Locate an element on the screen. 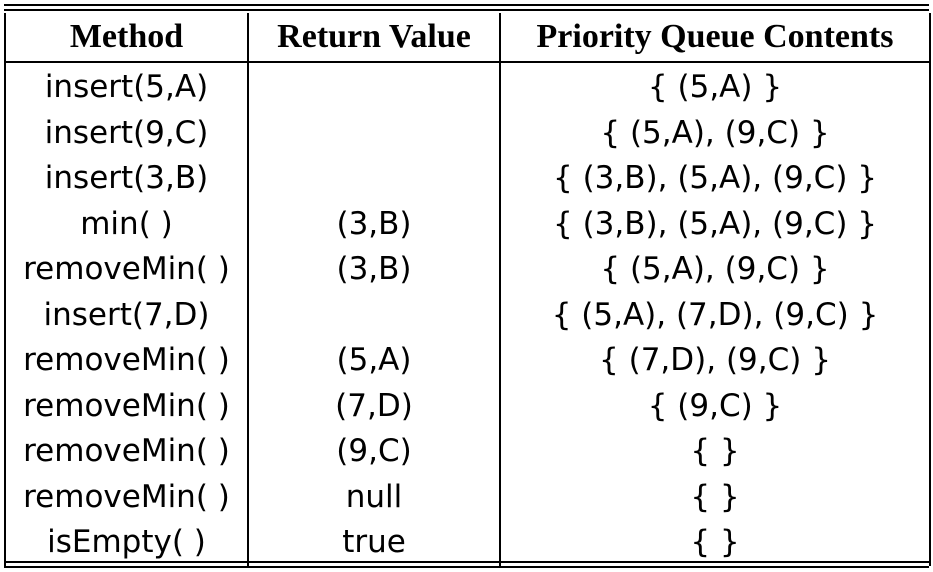 The height and width of the screenshot is (572, 933). table-row: min( ) (3,B){ (3,B), (5,A), (9,C) } is located at coordinates (467, 224).